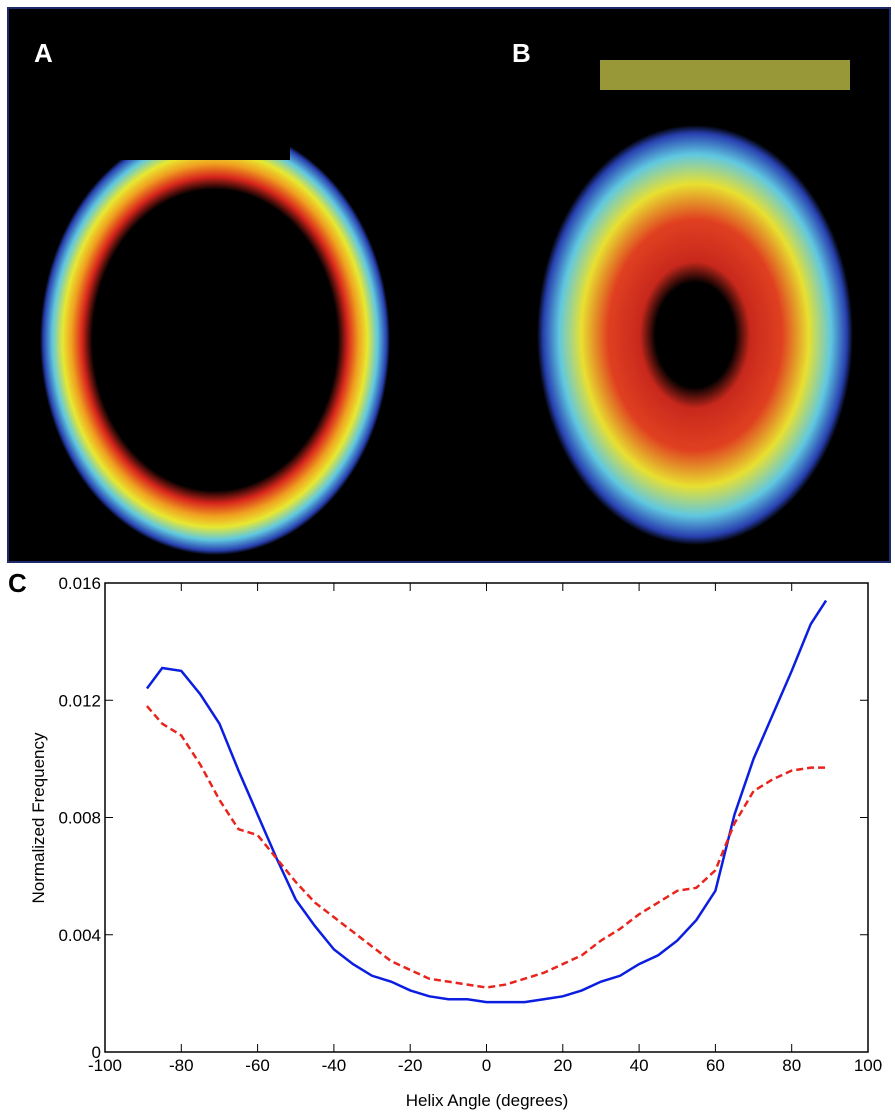 Image resolution: width=895 pixels, height=1112 pixels. Describe the element at coordinates (205, 90) in the screenshot. I see `heart-a-gap` at that location.